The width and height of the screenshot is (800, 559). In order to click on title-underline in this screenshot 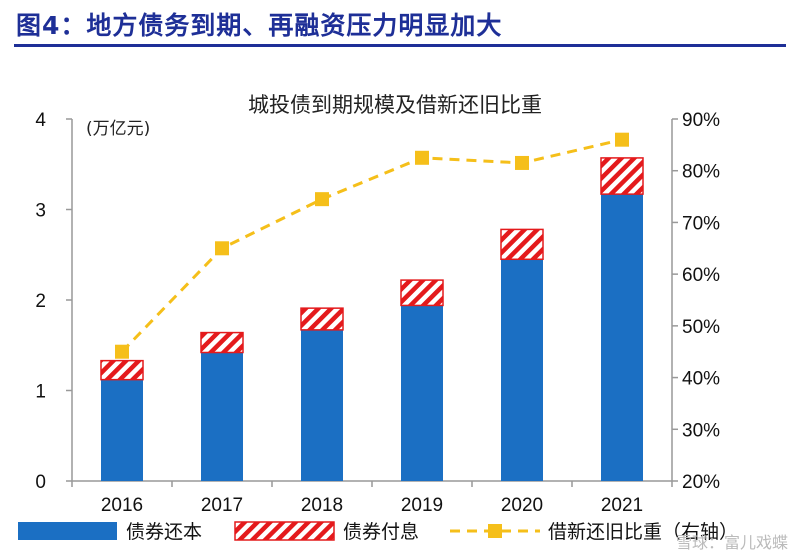, I will do `click(400, 45)`.